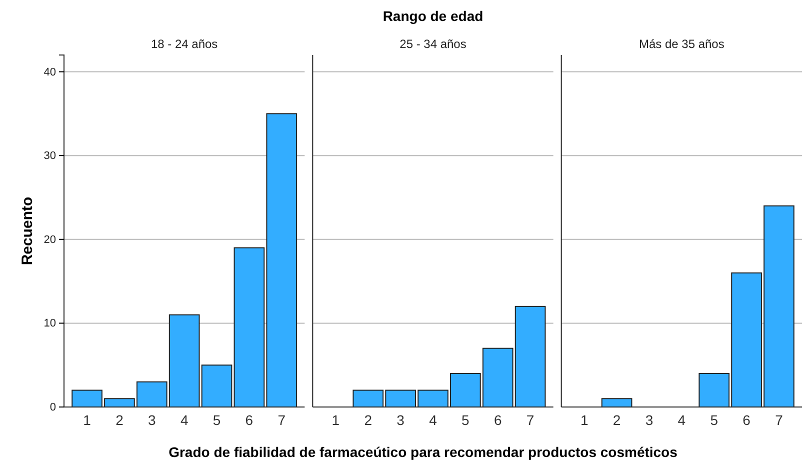  Describe the element at coordinates (184, 44) in the screenshot. I see `chart-title: 18 - 24 años` at that location.